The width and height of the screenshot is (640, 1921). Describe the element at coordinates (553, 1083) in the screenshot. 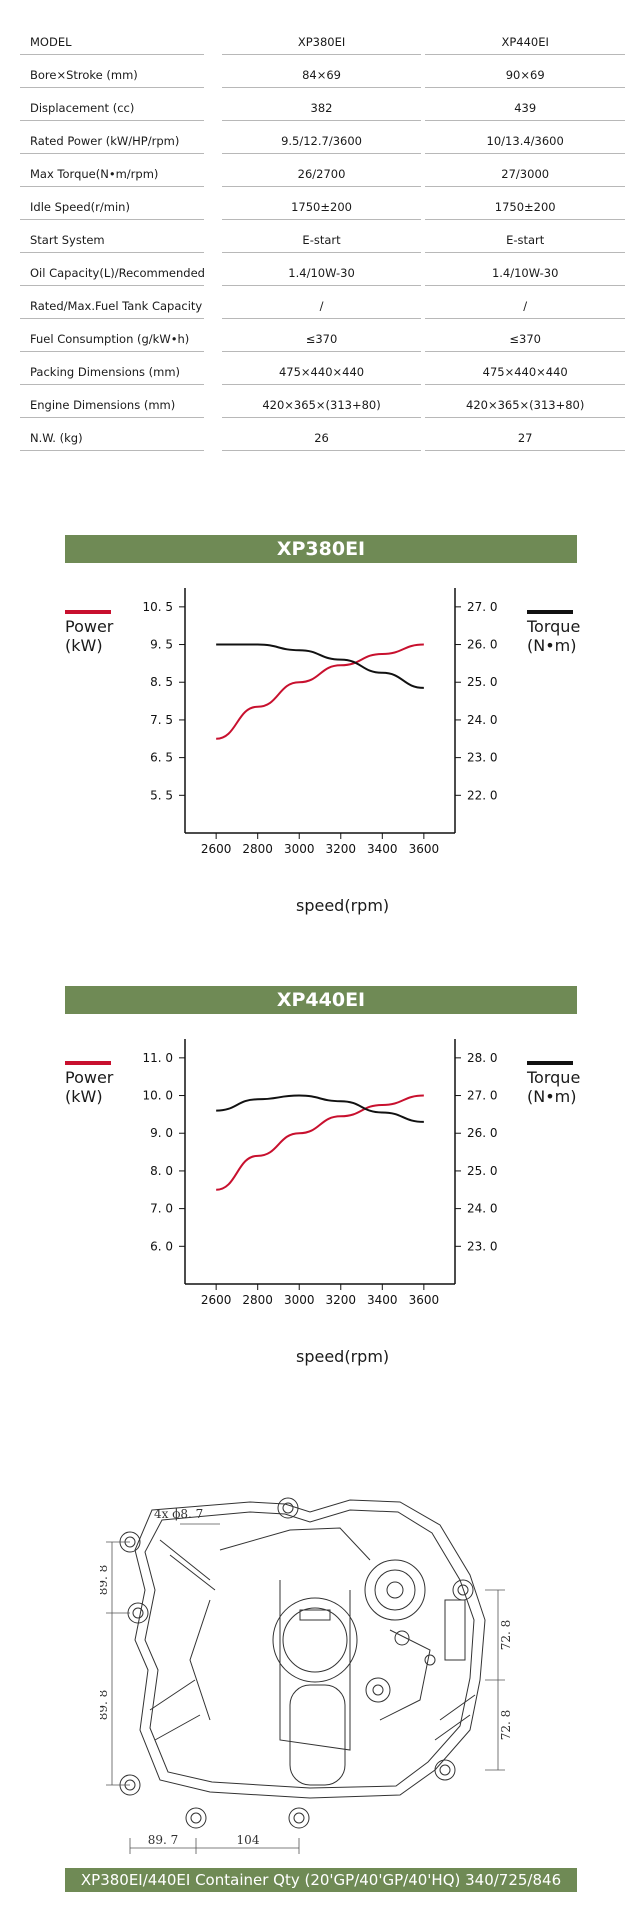

I see `torque-legend: Torque (N•m)` at that location.